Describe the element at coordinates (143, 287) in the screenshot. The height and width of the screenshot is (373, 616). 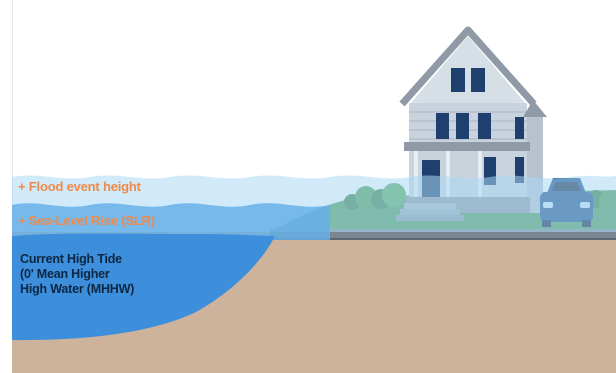
I see `tide-water-layer` at that location.